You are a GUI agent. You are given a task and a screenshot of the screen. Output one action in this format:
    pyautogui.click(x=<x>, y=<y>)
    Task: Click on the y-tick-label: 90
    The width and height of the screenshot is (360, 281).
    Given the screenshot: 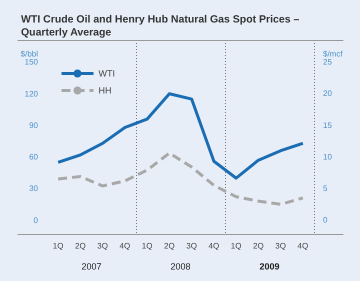 What is the action you would take?
    pyautogui.click(x=34, y=125)
    